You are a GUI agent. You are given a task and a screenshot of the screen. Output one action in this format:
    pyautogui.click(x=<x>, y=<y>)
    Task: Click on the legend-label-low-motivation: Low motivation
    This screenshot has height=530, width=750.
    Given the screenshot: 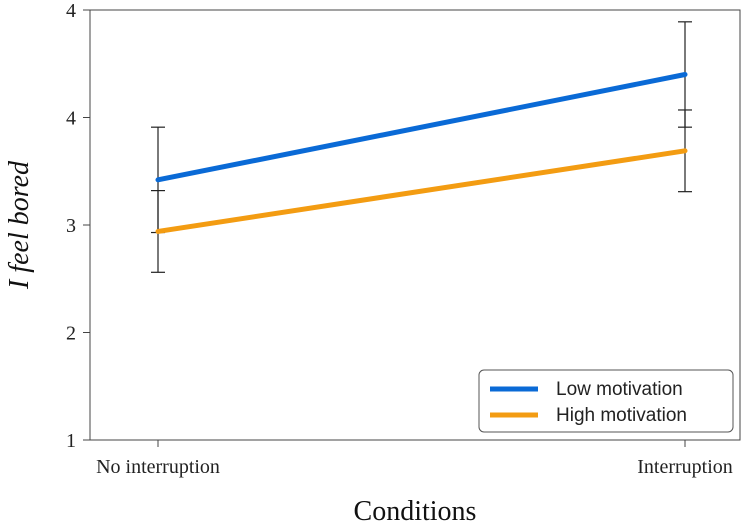 What is the action you would take?
    pyautogui.click(x=619, y=389)
    